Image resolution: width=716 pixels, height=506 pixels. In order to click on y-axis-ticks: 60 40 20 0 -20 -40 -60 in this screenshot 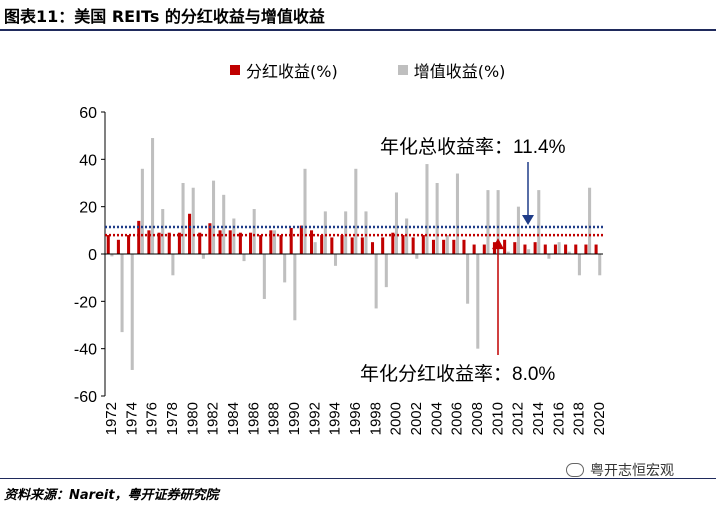, I will do `click(89, 255)`.